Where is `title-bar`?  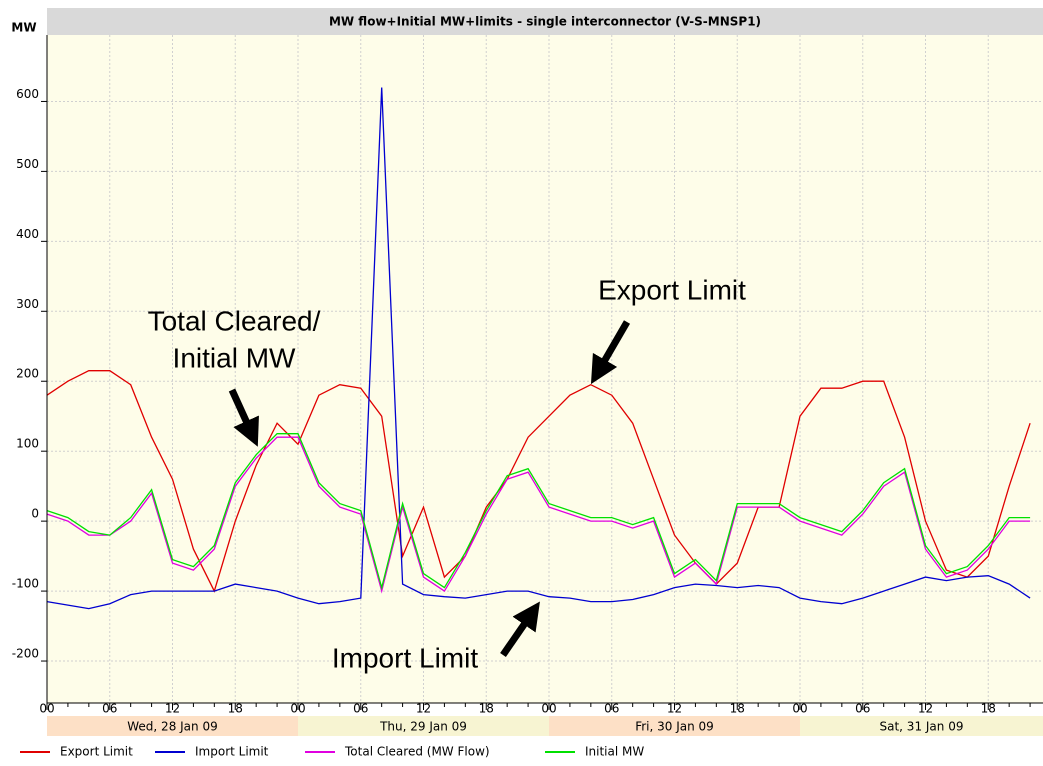 title-bar is located at coordinates (545, 21).